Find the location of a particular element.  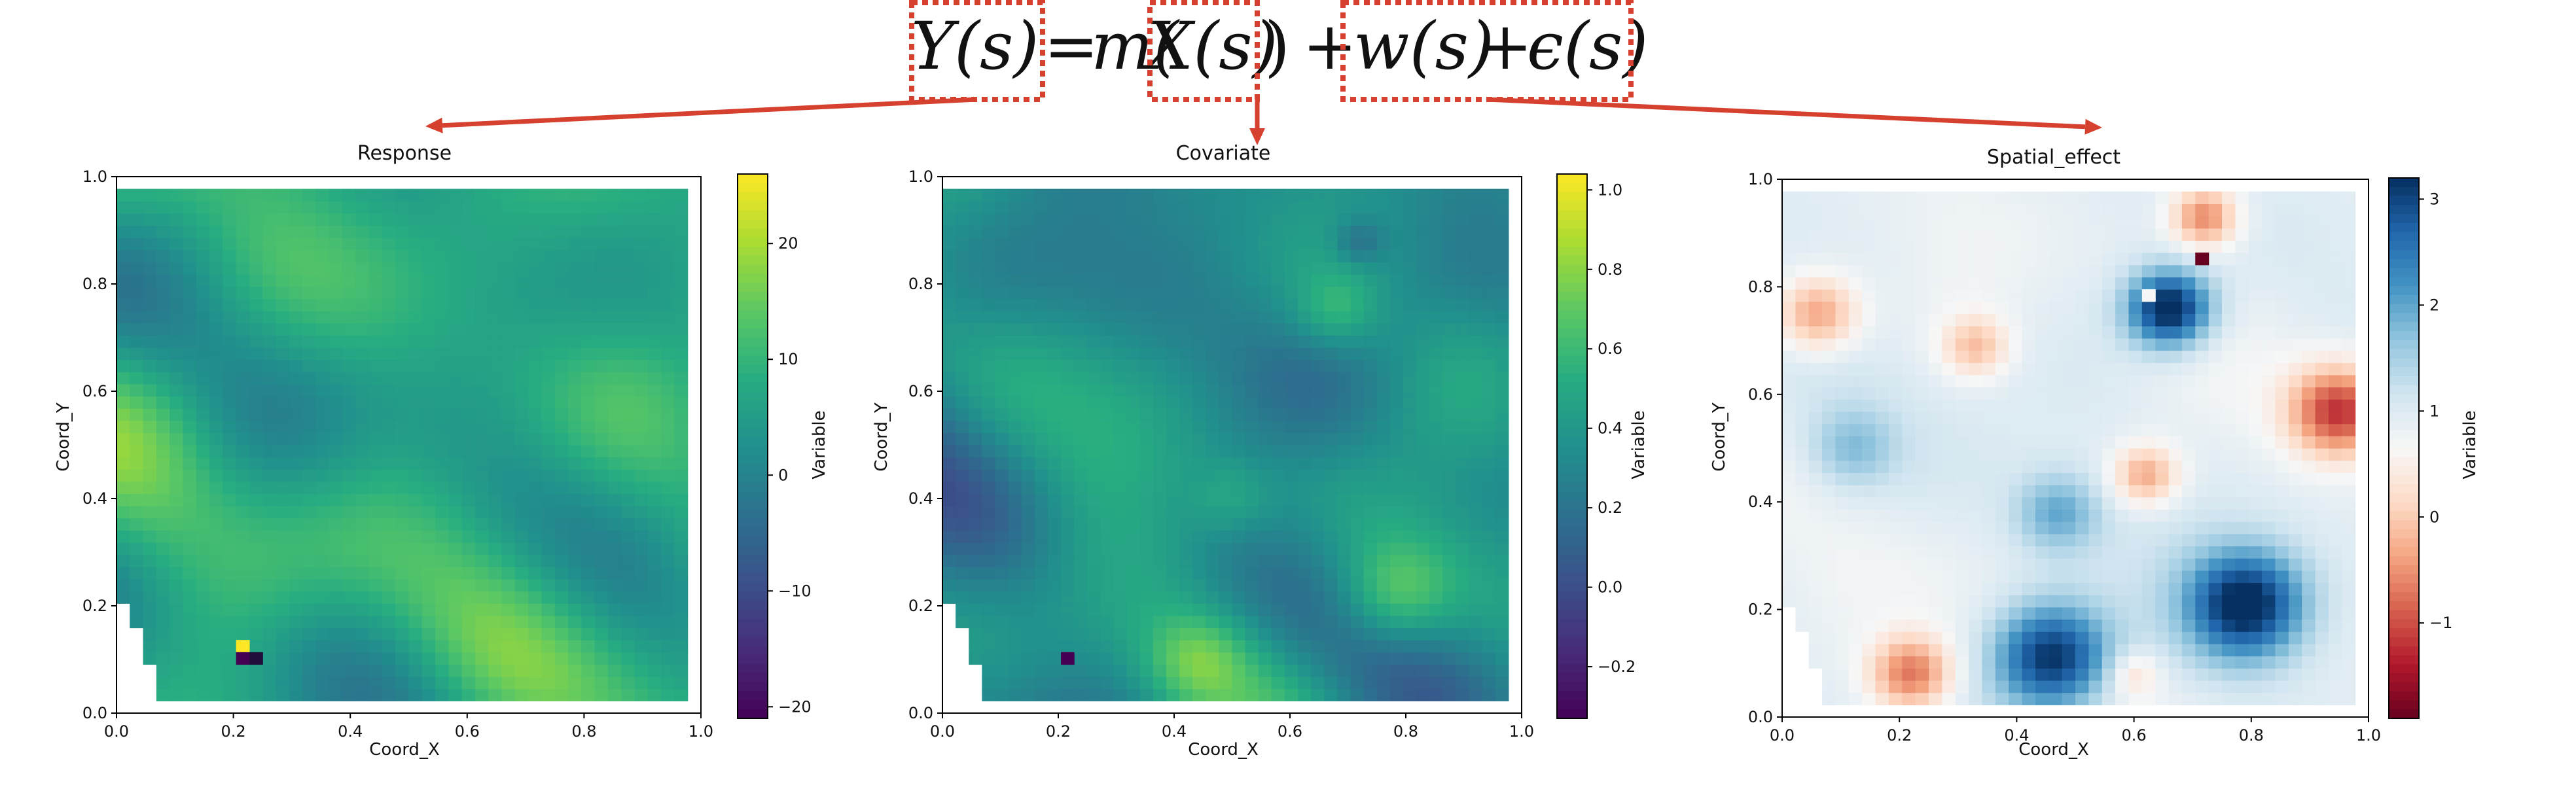

x-tick-label: 0.6 is located at coordinates (467, 731).